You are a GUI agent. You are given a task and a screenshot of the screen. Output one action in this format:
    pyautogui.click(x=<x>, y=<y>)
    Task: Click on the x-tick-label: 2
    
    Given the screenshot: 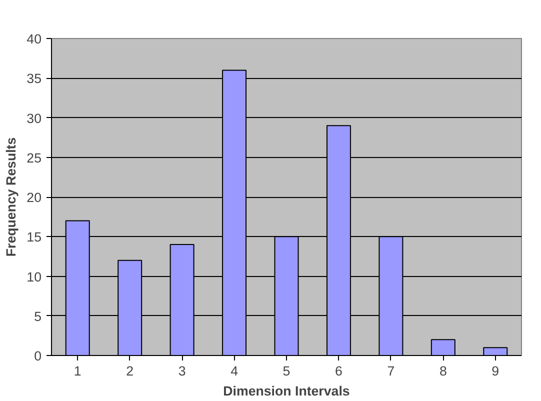 What is the action you would take?
    pyautogui.click(x=130, y=371)
    